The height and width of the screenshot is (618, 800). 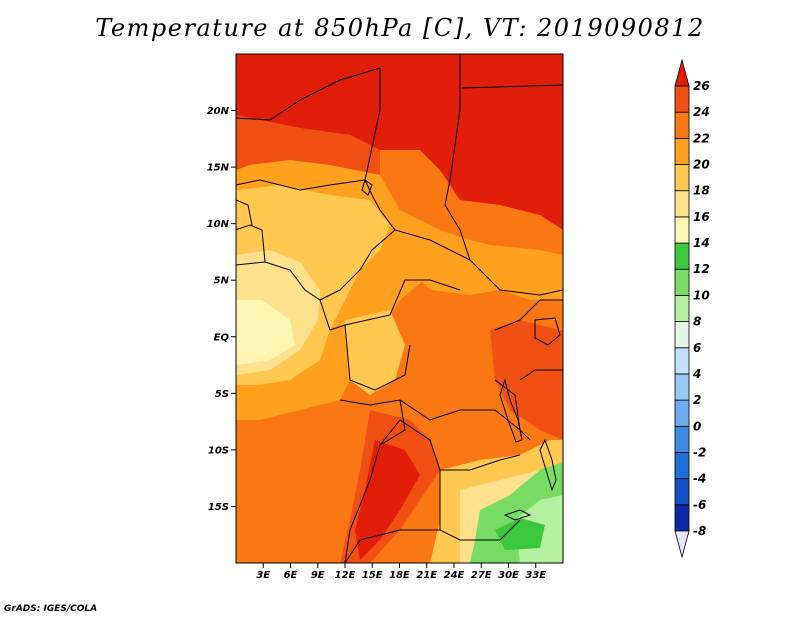 What do you see at coordinates (682, 544) in the screenshot?
I see `colorbar-under-triangle` at bounding box center [682, 544].